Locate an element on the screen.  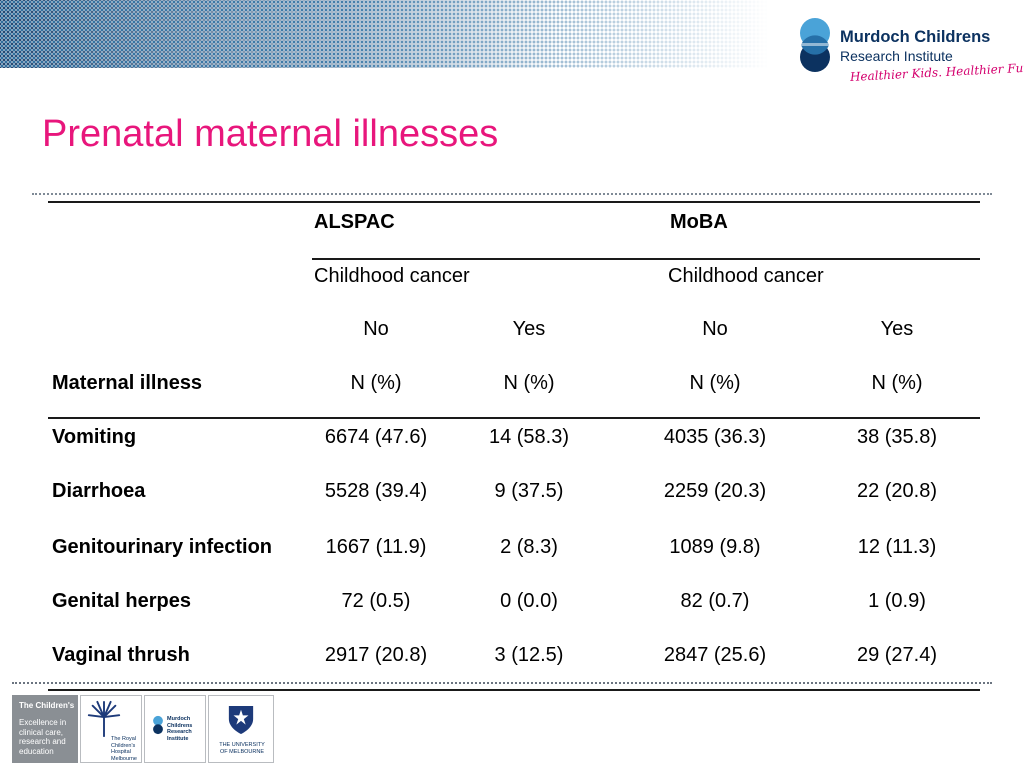
mcri-circles-icon is located at coordinates (815, 45).